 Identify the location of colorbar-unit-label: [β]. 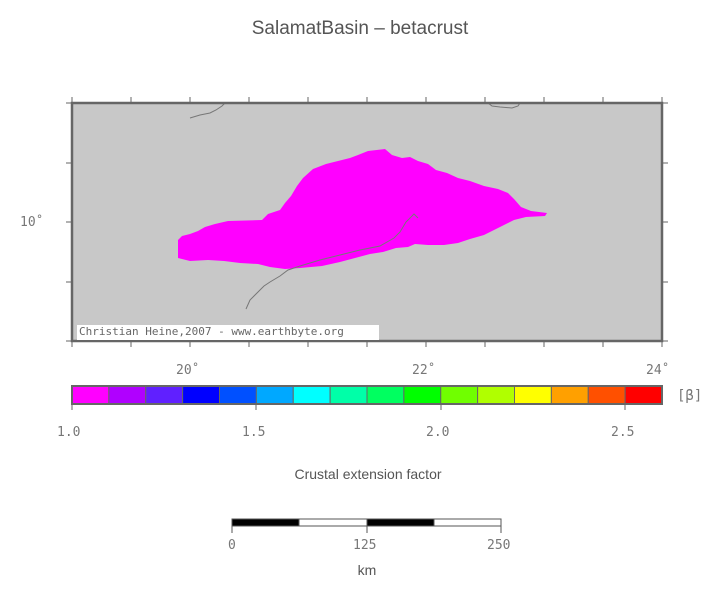
(690, 396).